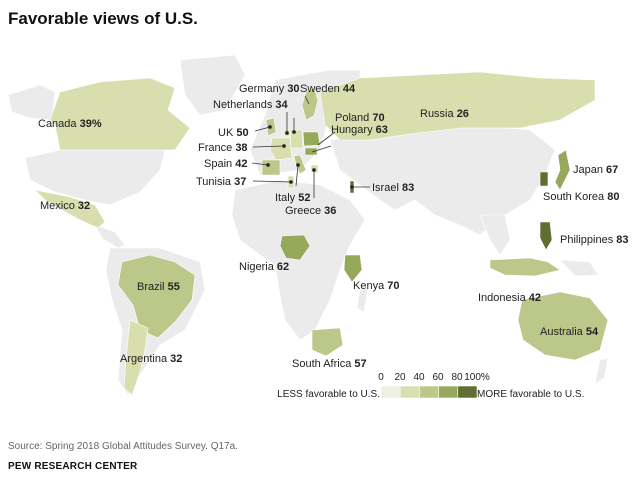 The width and height of the screenshot is (640, 490). I want to click on region-kenya, so click(353, 268).